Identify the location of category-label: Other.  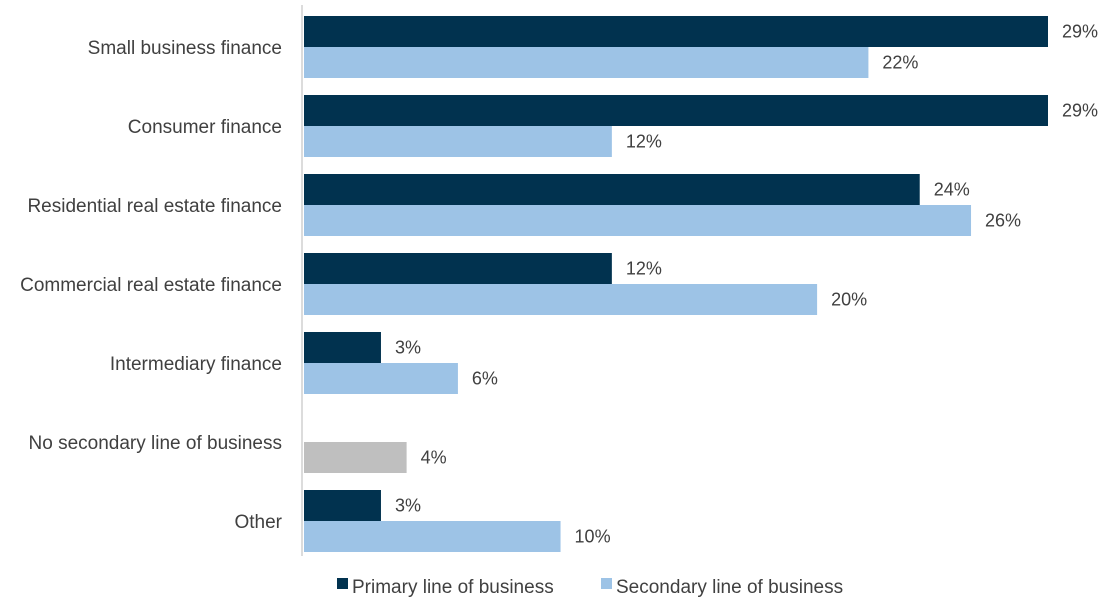
(258, 522).